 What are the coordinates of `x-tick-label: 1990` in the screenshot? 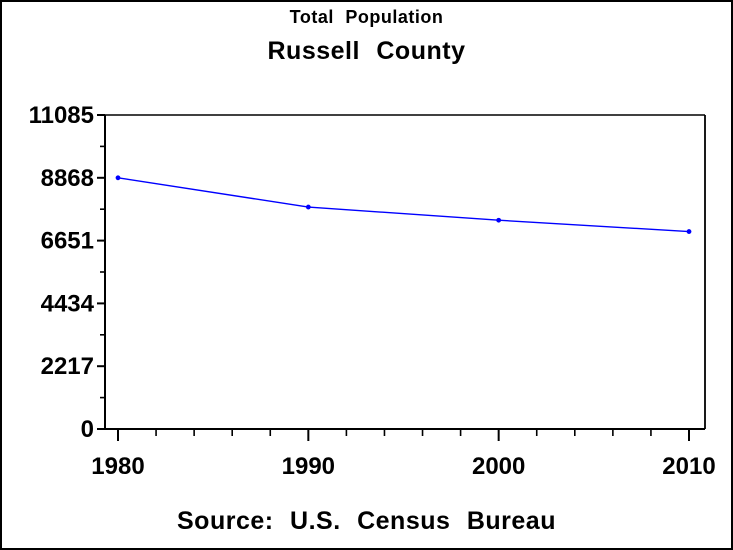 It's located at (308, 466).